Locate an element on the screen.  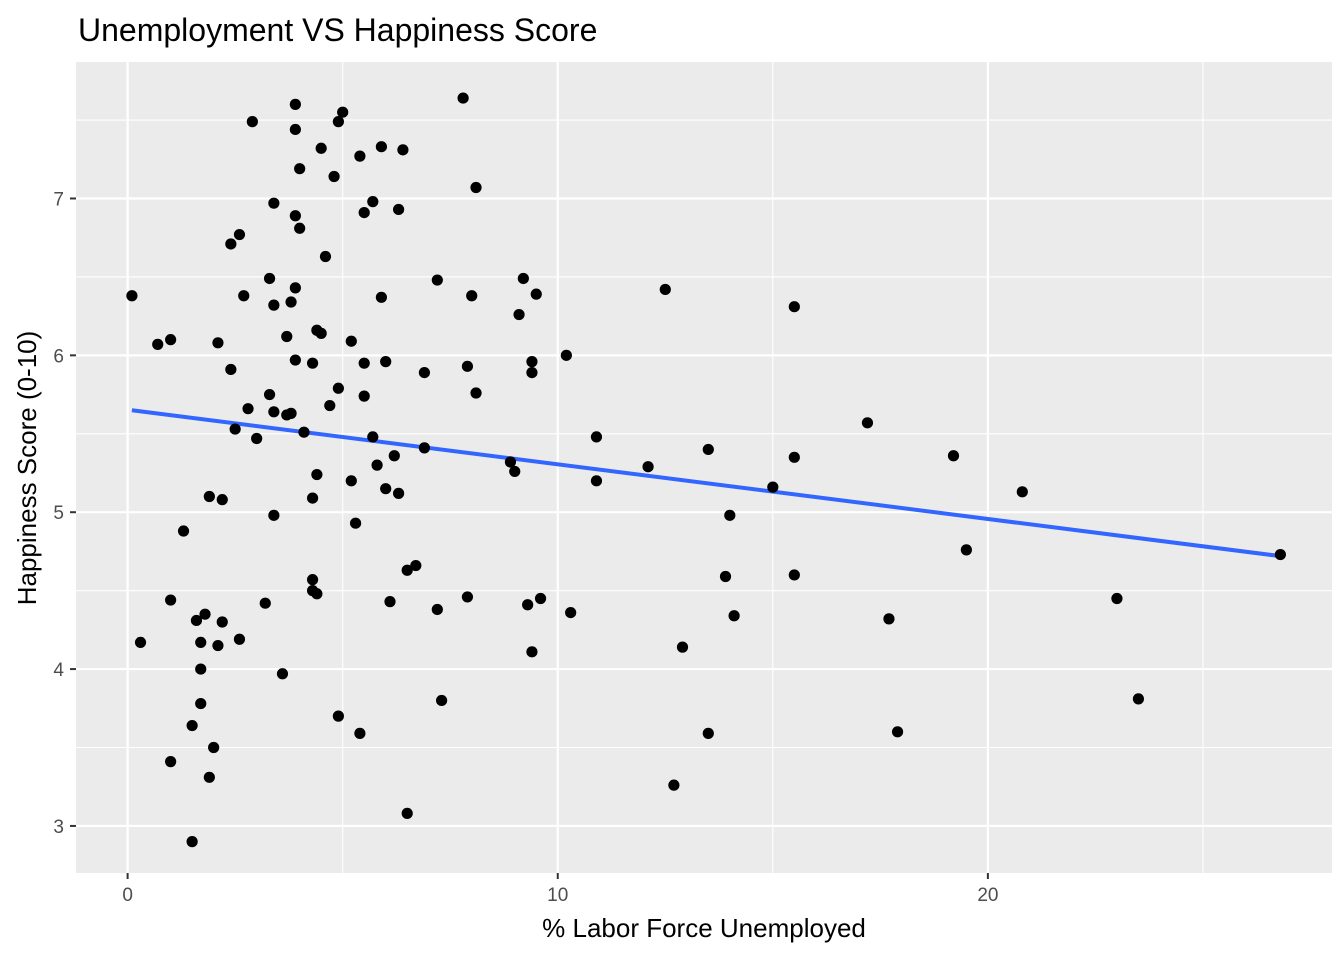
x-tick-label: 20 is located at coordinates (987, 895).